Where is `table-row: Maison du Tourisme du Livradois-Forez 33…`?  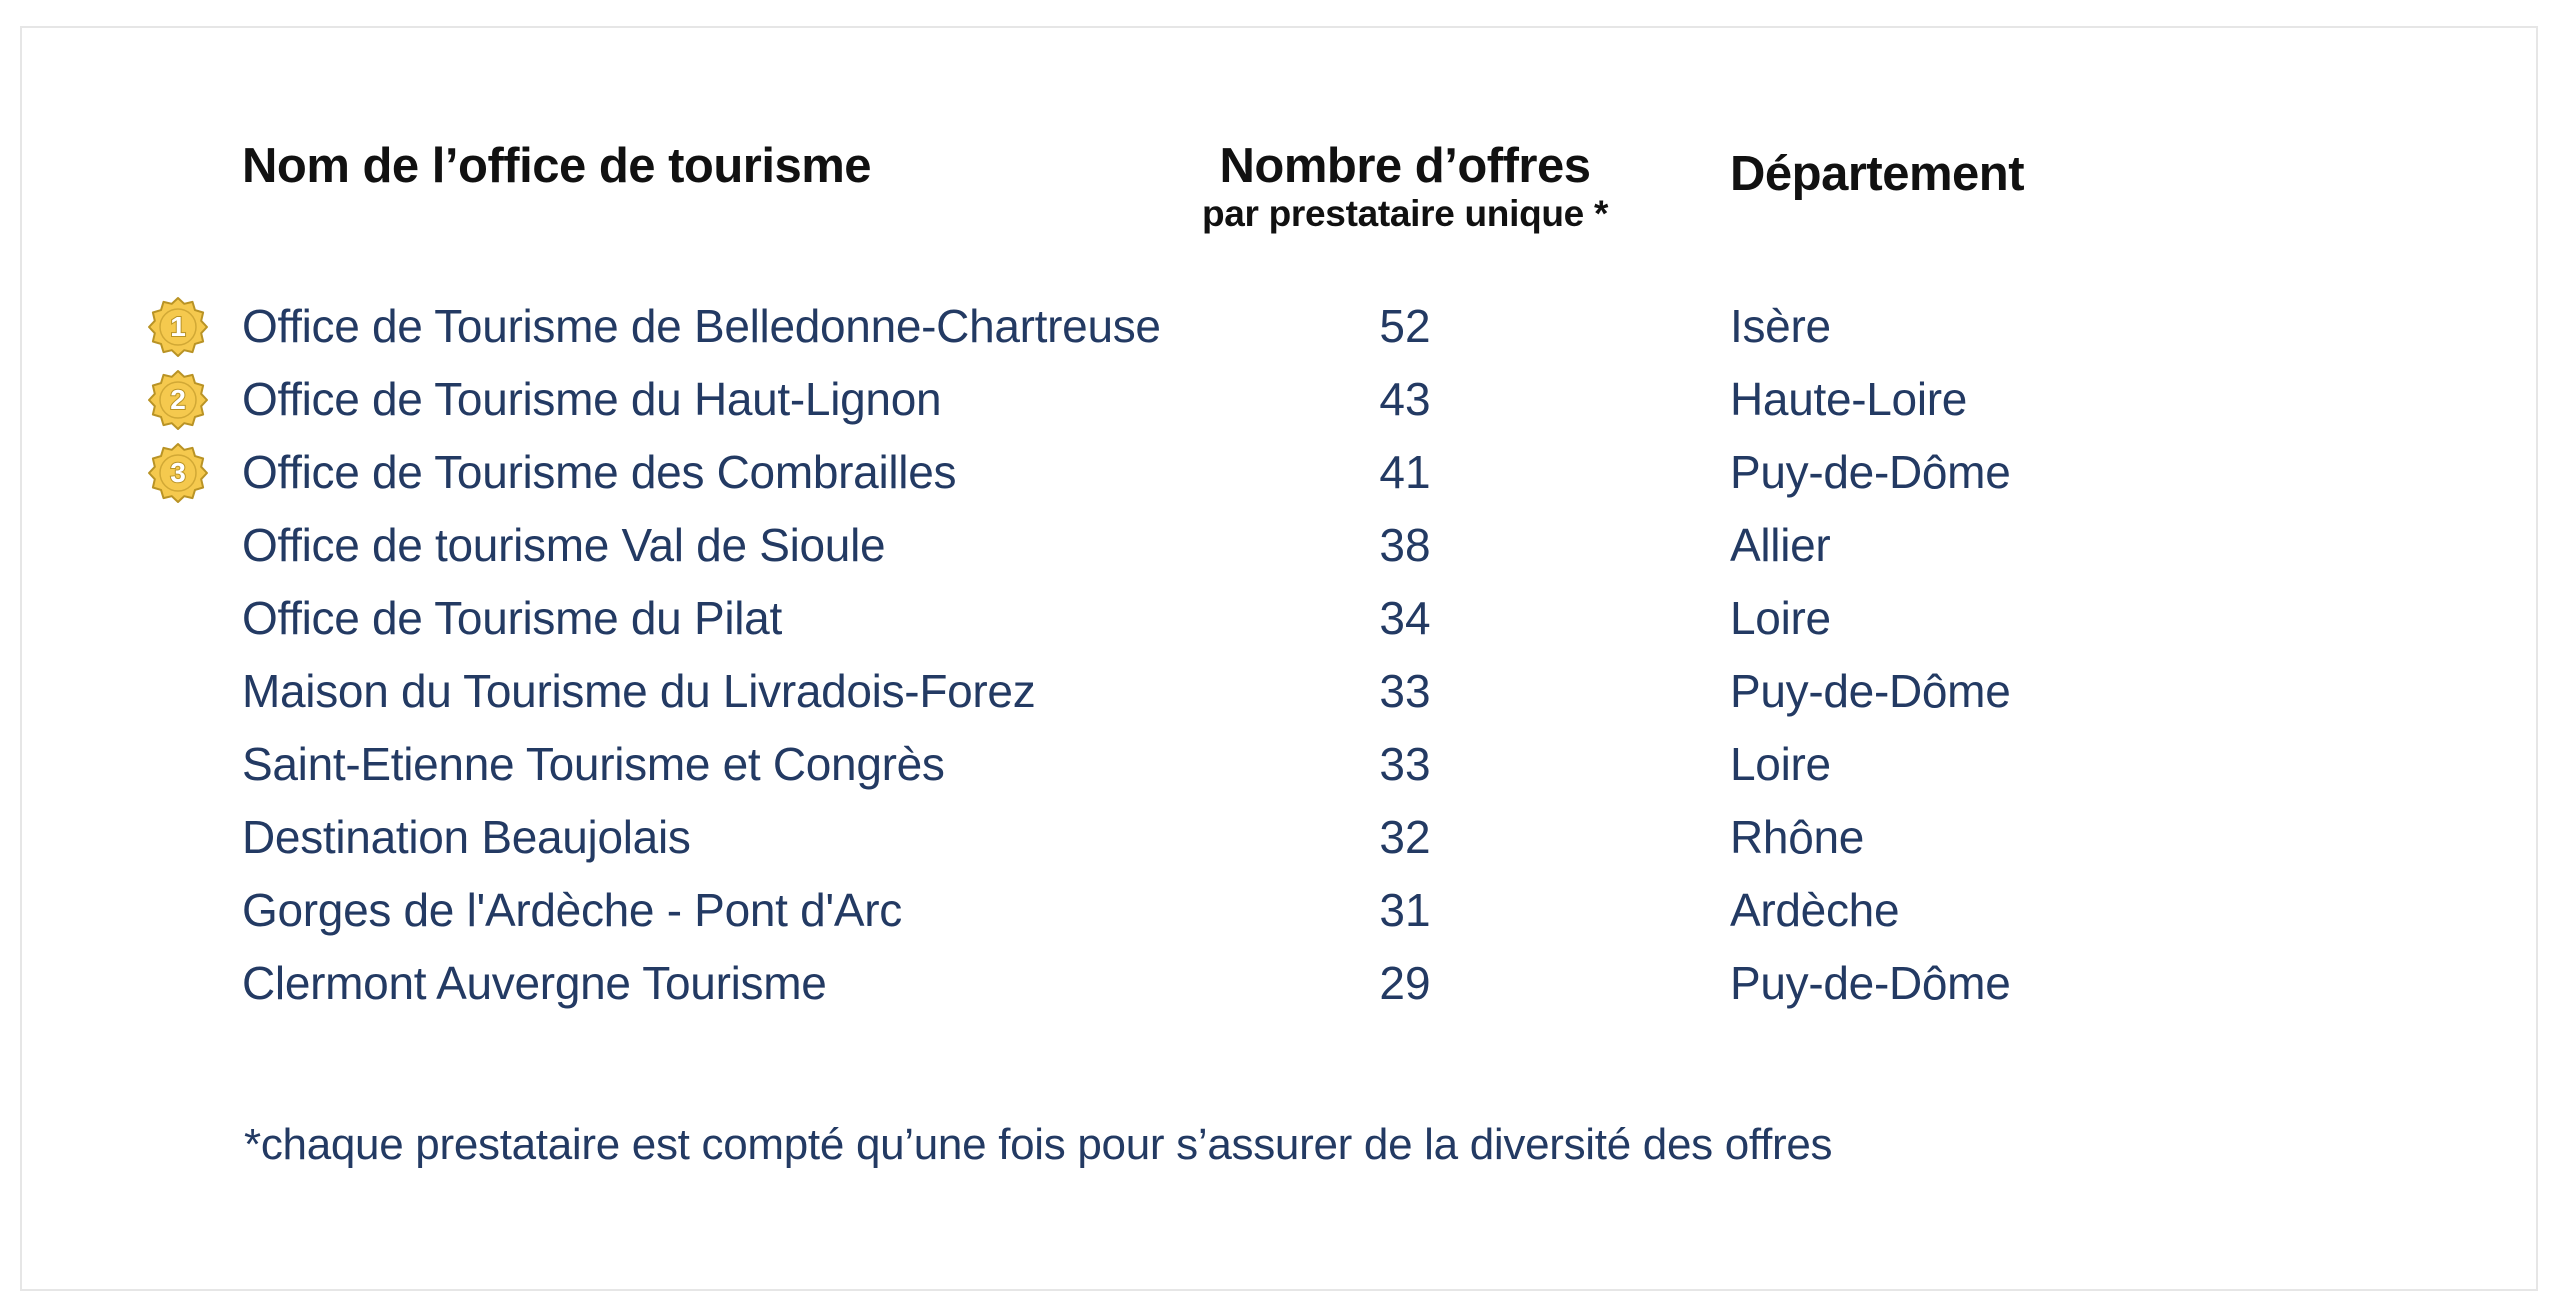
table-row: Maison du Tourisme du Livradois-Forez 33… is located at coordinates (1280, 691).